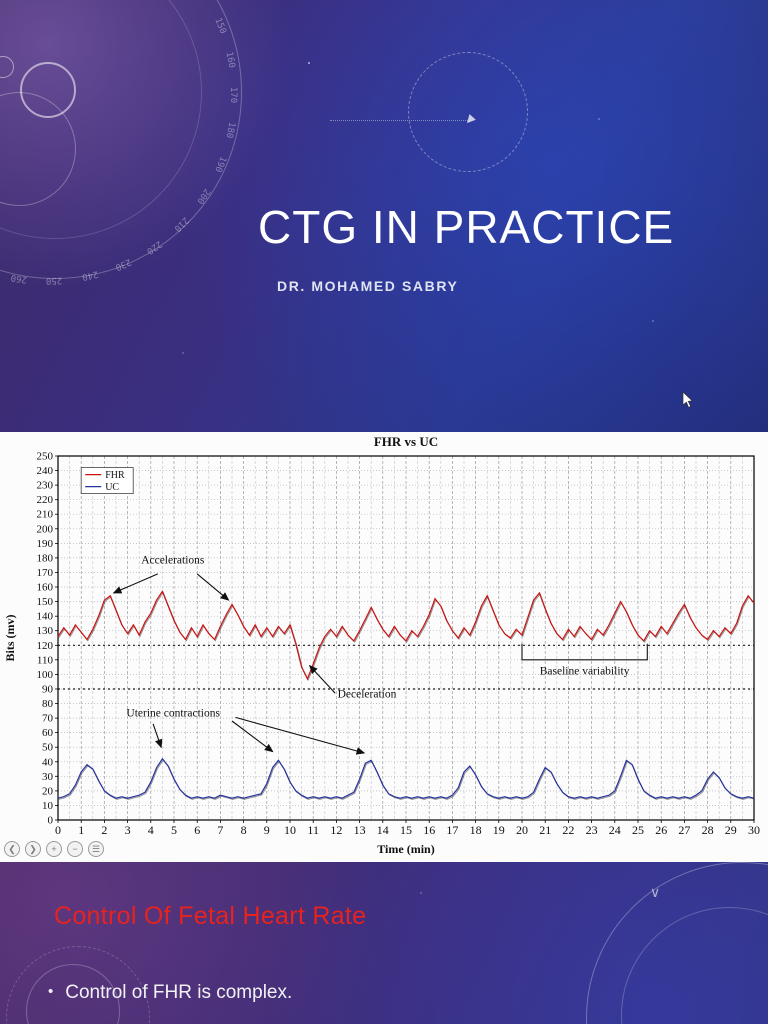  I want to click on svg-text: UC, so click(112, 487).